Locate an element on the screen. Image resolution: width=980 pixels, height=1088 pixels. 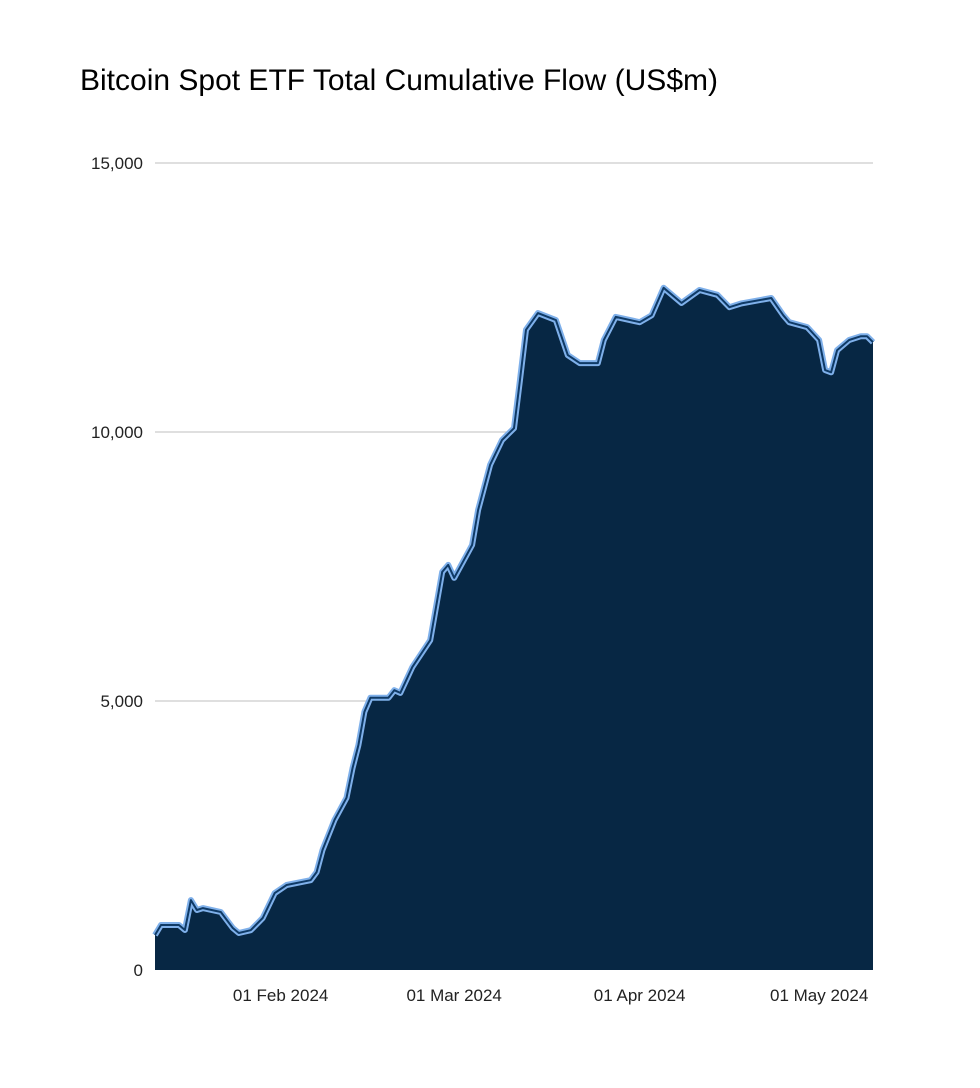
x-tick-label: 01 Mar 2024 is located at coordinates (453, 995).